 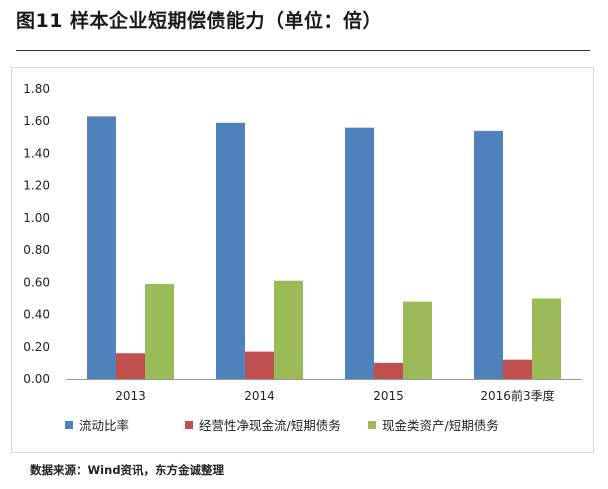 I want to click on x-category-label: 2015, so click(x=388, y=396).